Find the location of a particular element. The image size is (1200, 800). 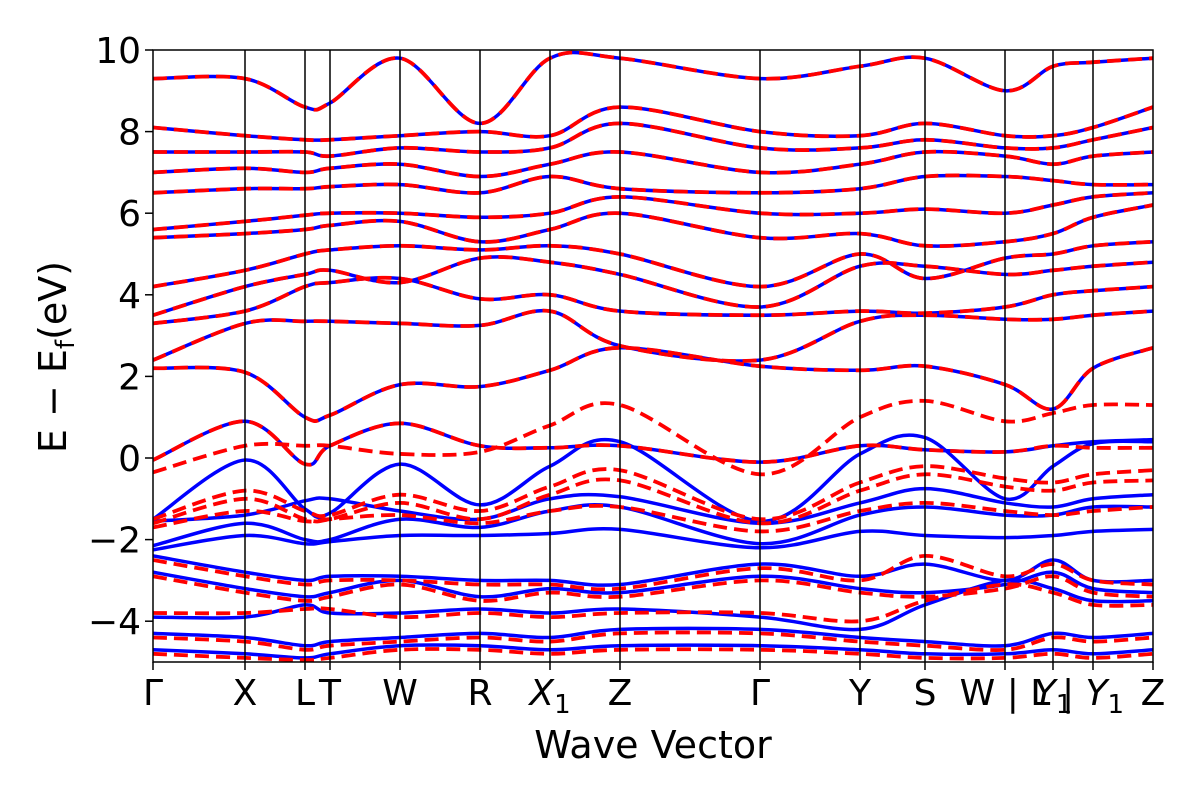

y-axis-label-main: E − E is located at coordinates (53, 401).